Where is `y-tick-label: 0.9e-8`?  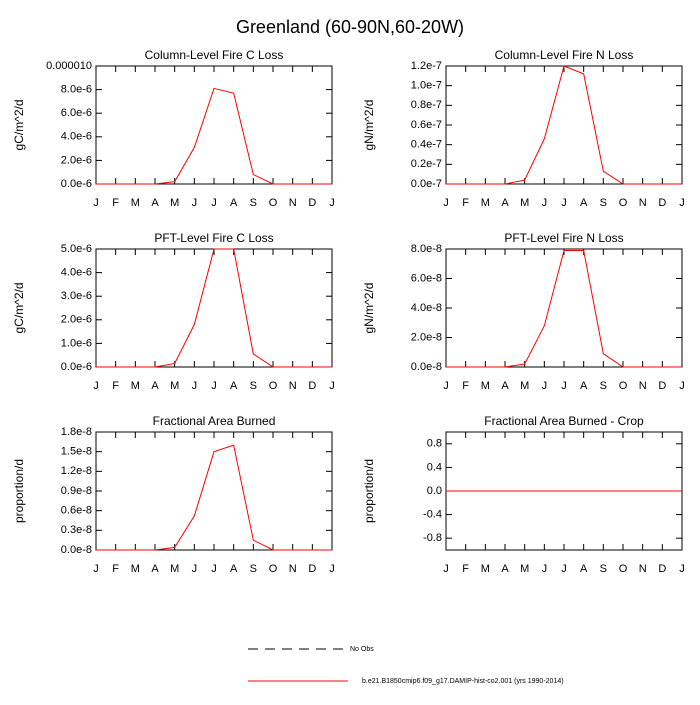 y-tick-label: 0.9e-8 is located at coordinates (76, 491).